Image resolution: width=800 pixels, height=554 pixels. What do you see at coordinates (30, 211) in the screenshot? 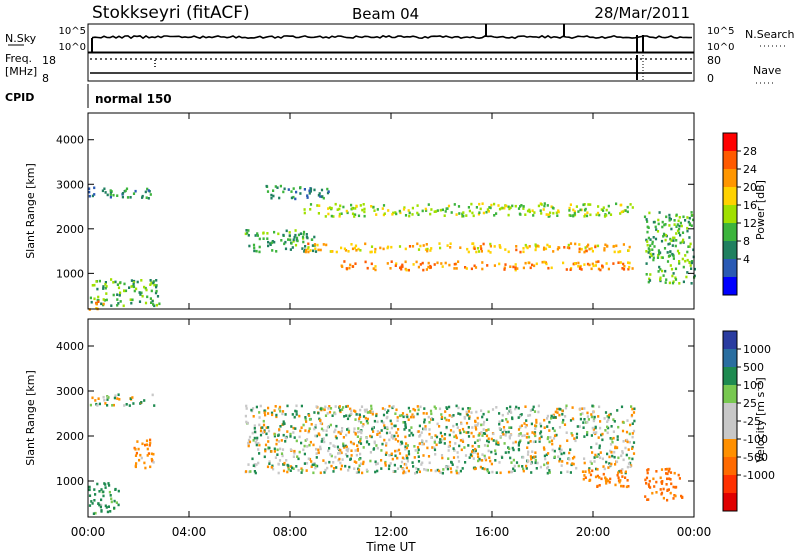
I see `power-y-axis-label: Slant Range [km]` at bounding box center [30, 211].